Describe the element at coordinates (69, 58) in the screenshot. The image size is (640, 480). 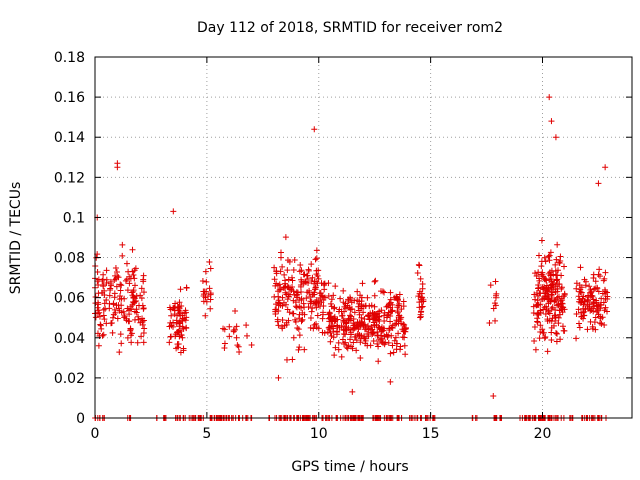
I see `y-tick-label: 0.18` at that location.